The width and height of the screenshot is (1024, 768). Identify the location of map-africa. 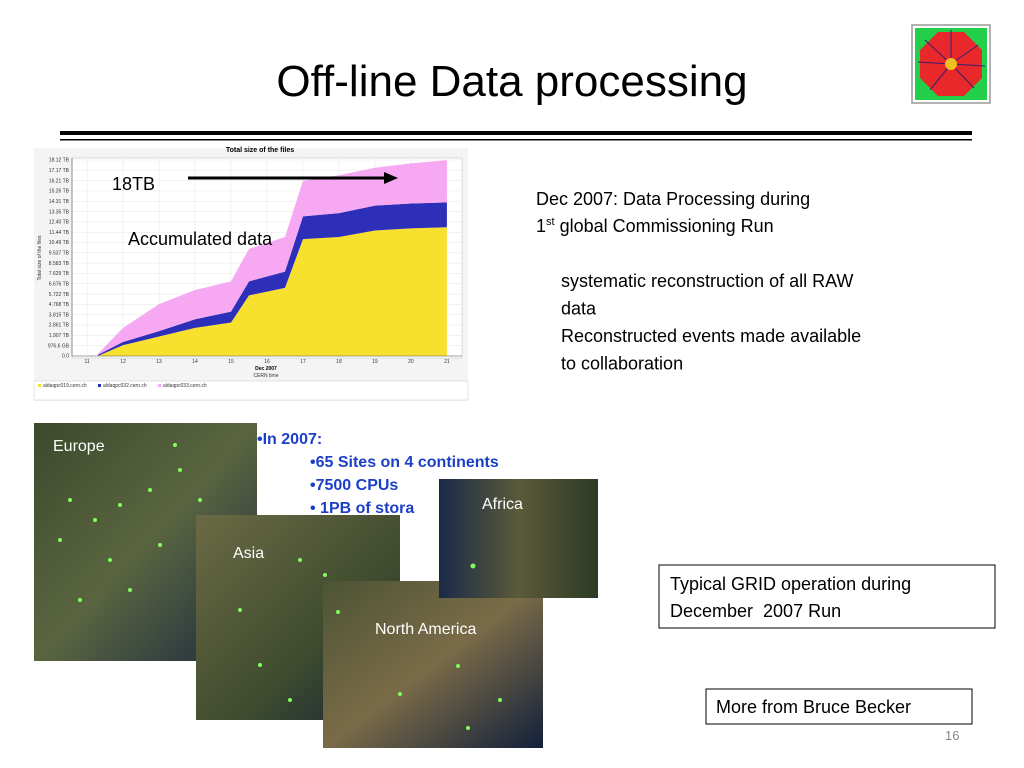
(518, 538).